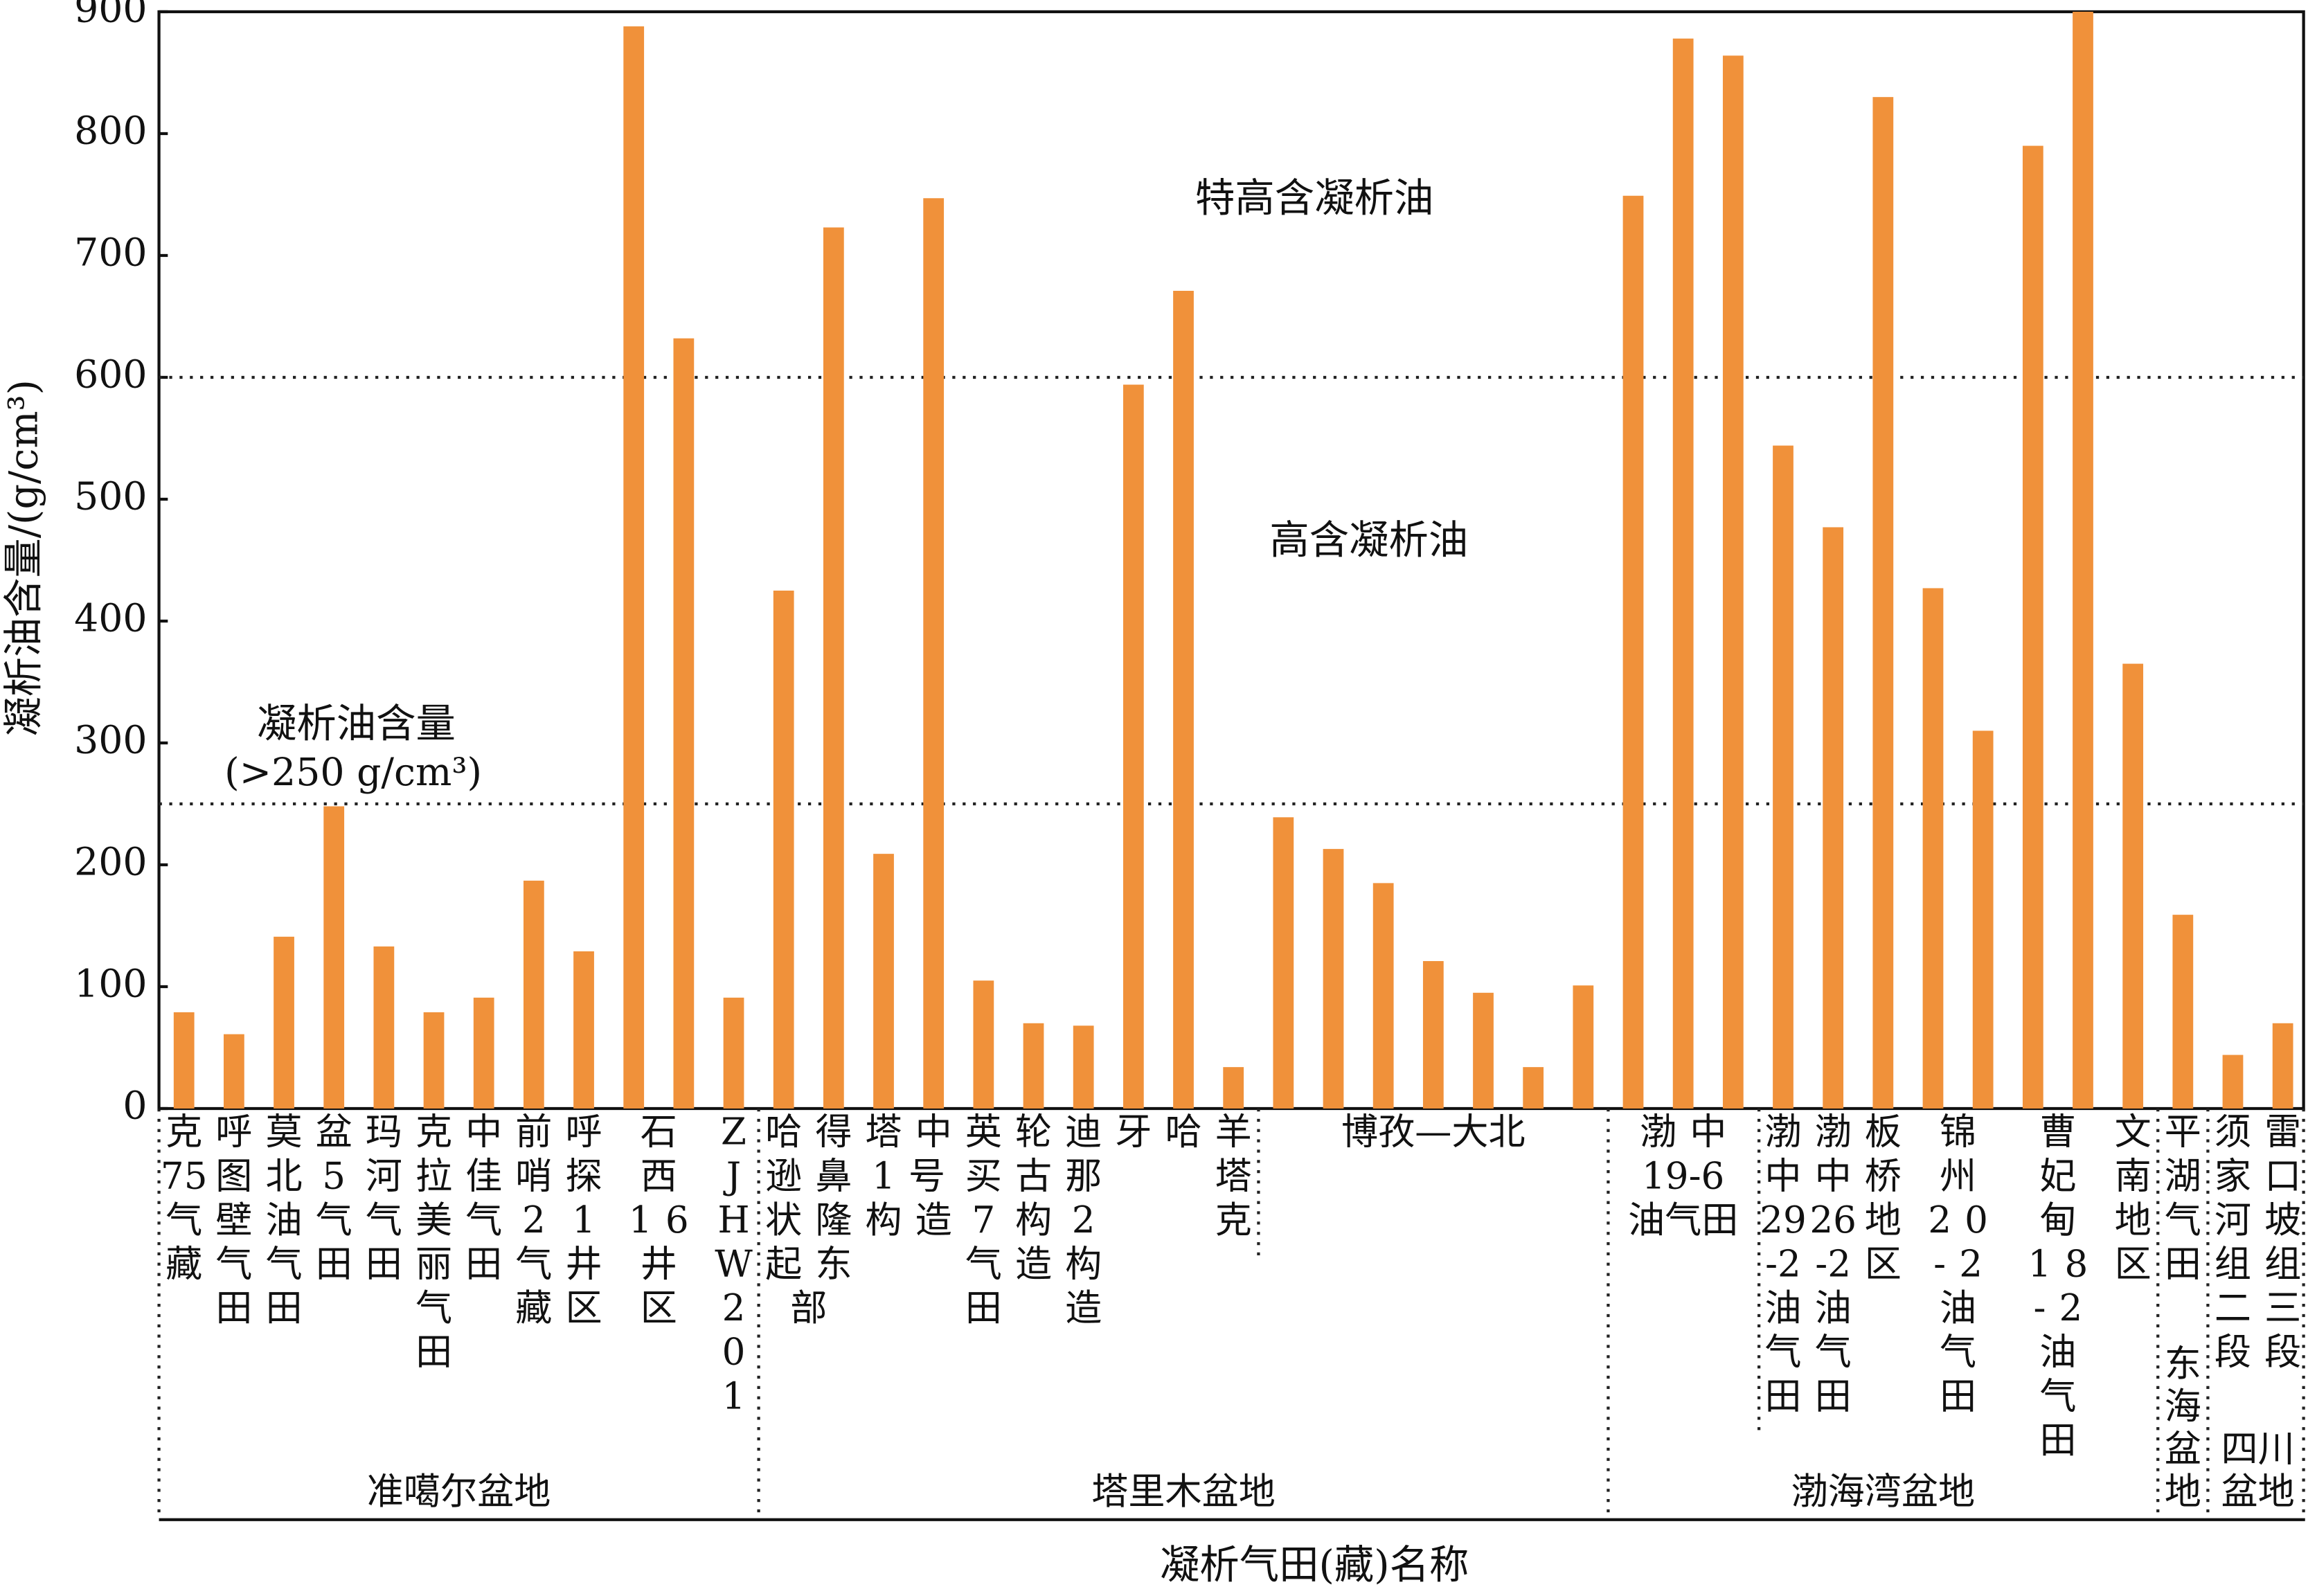  I want to click on x-tick-label: 三, so click(2282, 1307).